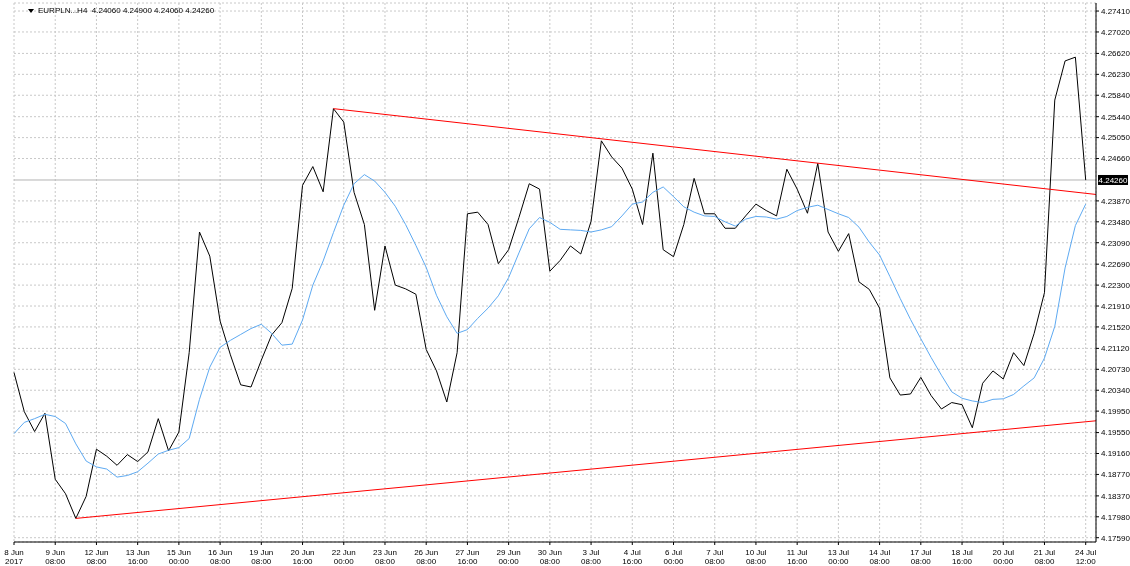 The width and height of the screenshot is (1130, 566). Describe the element at coordinates (1086, 557) in the screenshot. I see `x-tick-label: 24 Jul 12:00` at that location.